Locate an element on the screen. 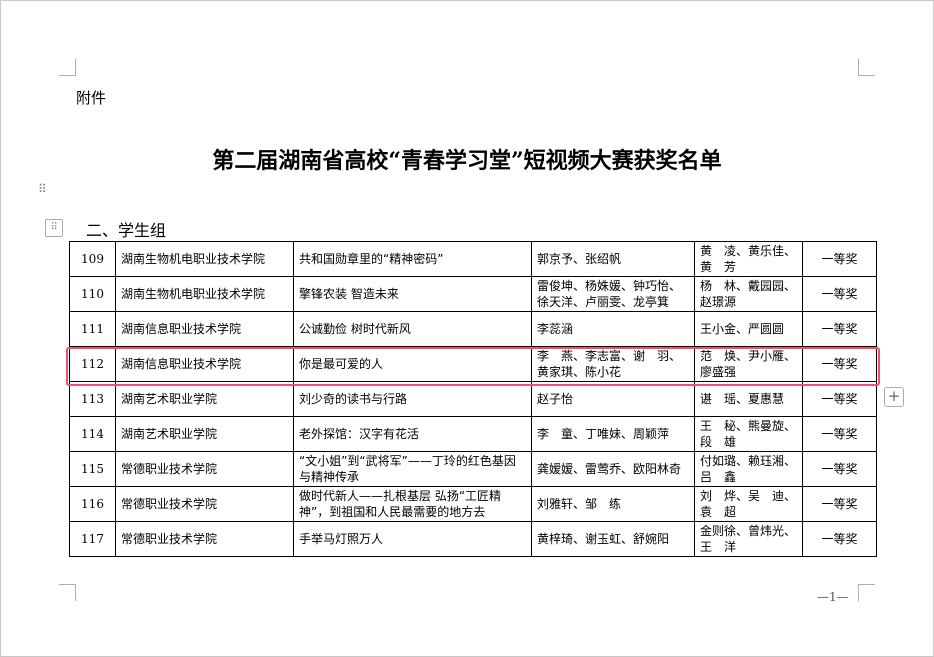 This screenshot has height=657, width=934. cell-no: 114 is located at coordinates (92, 434).